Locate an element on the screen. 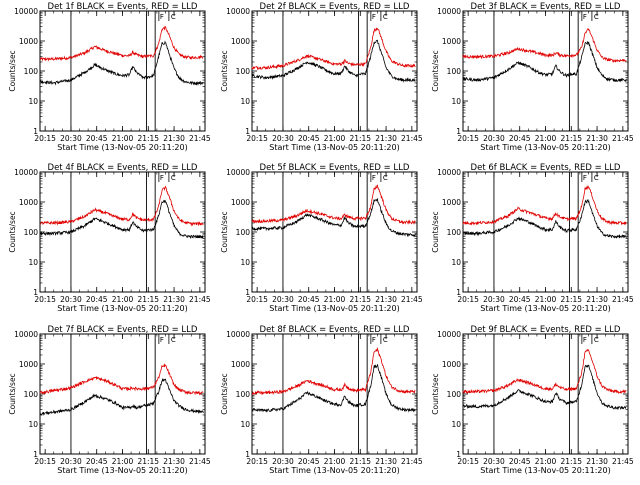  panel-title: Det 3f BLACK = Events, RED = LLD is located at coordinates (546, 7).